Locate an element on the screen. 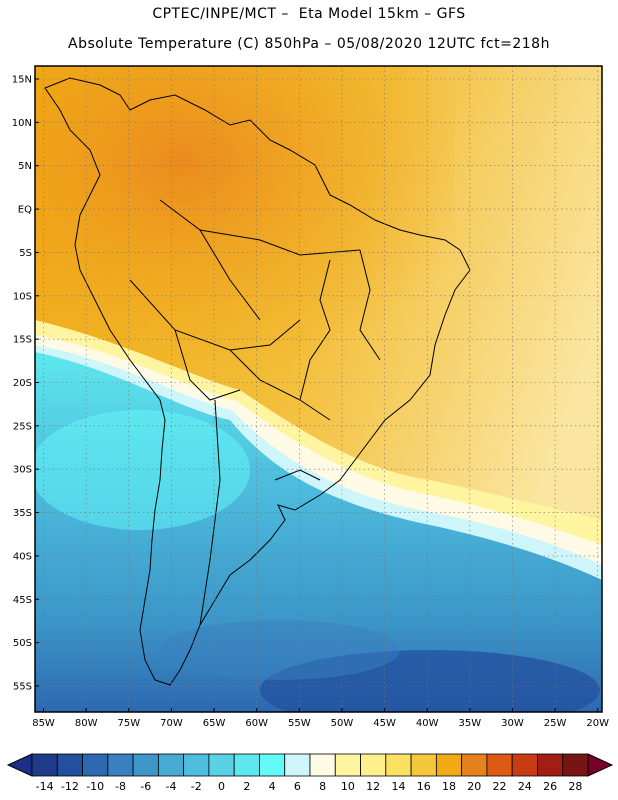 The width and height of the screenshot is (618, 800). colorbar-tick-label: 6 is located at coordinates (297, 786).